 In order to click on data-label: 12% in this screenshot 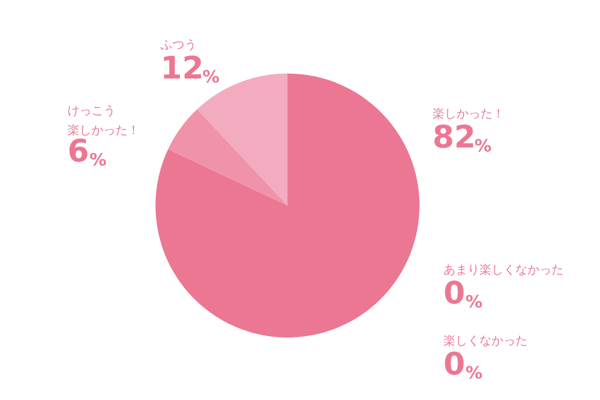, I will do `click(190, 69)`.